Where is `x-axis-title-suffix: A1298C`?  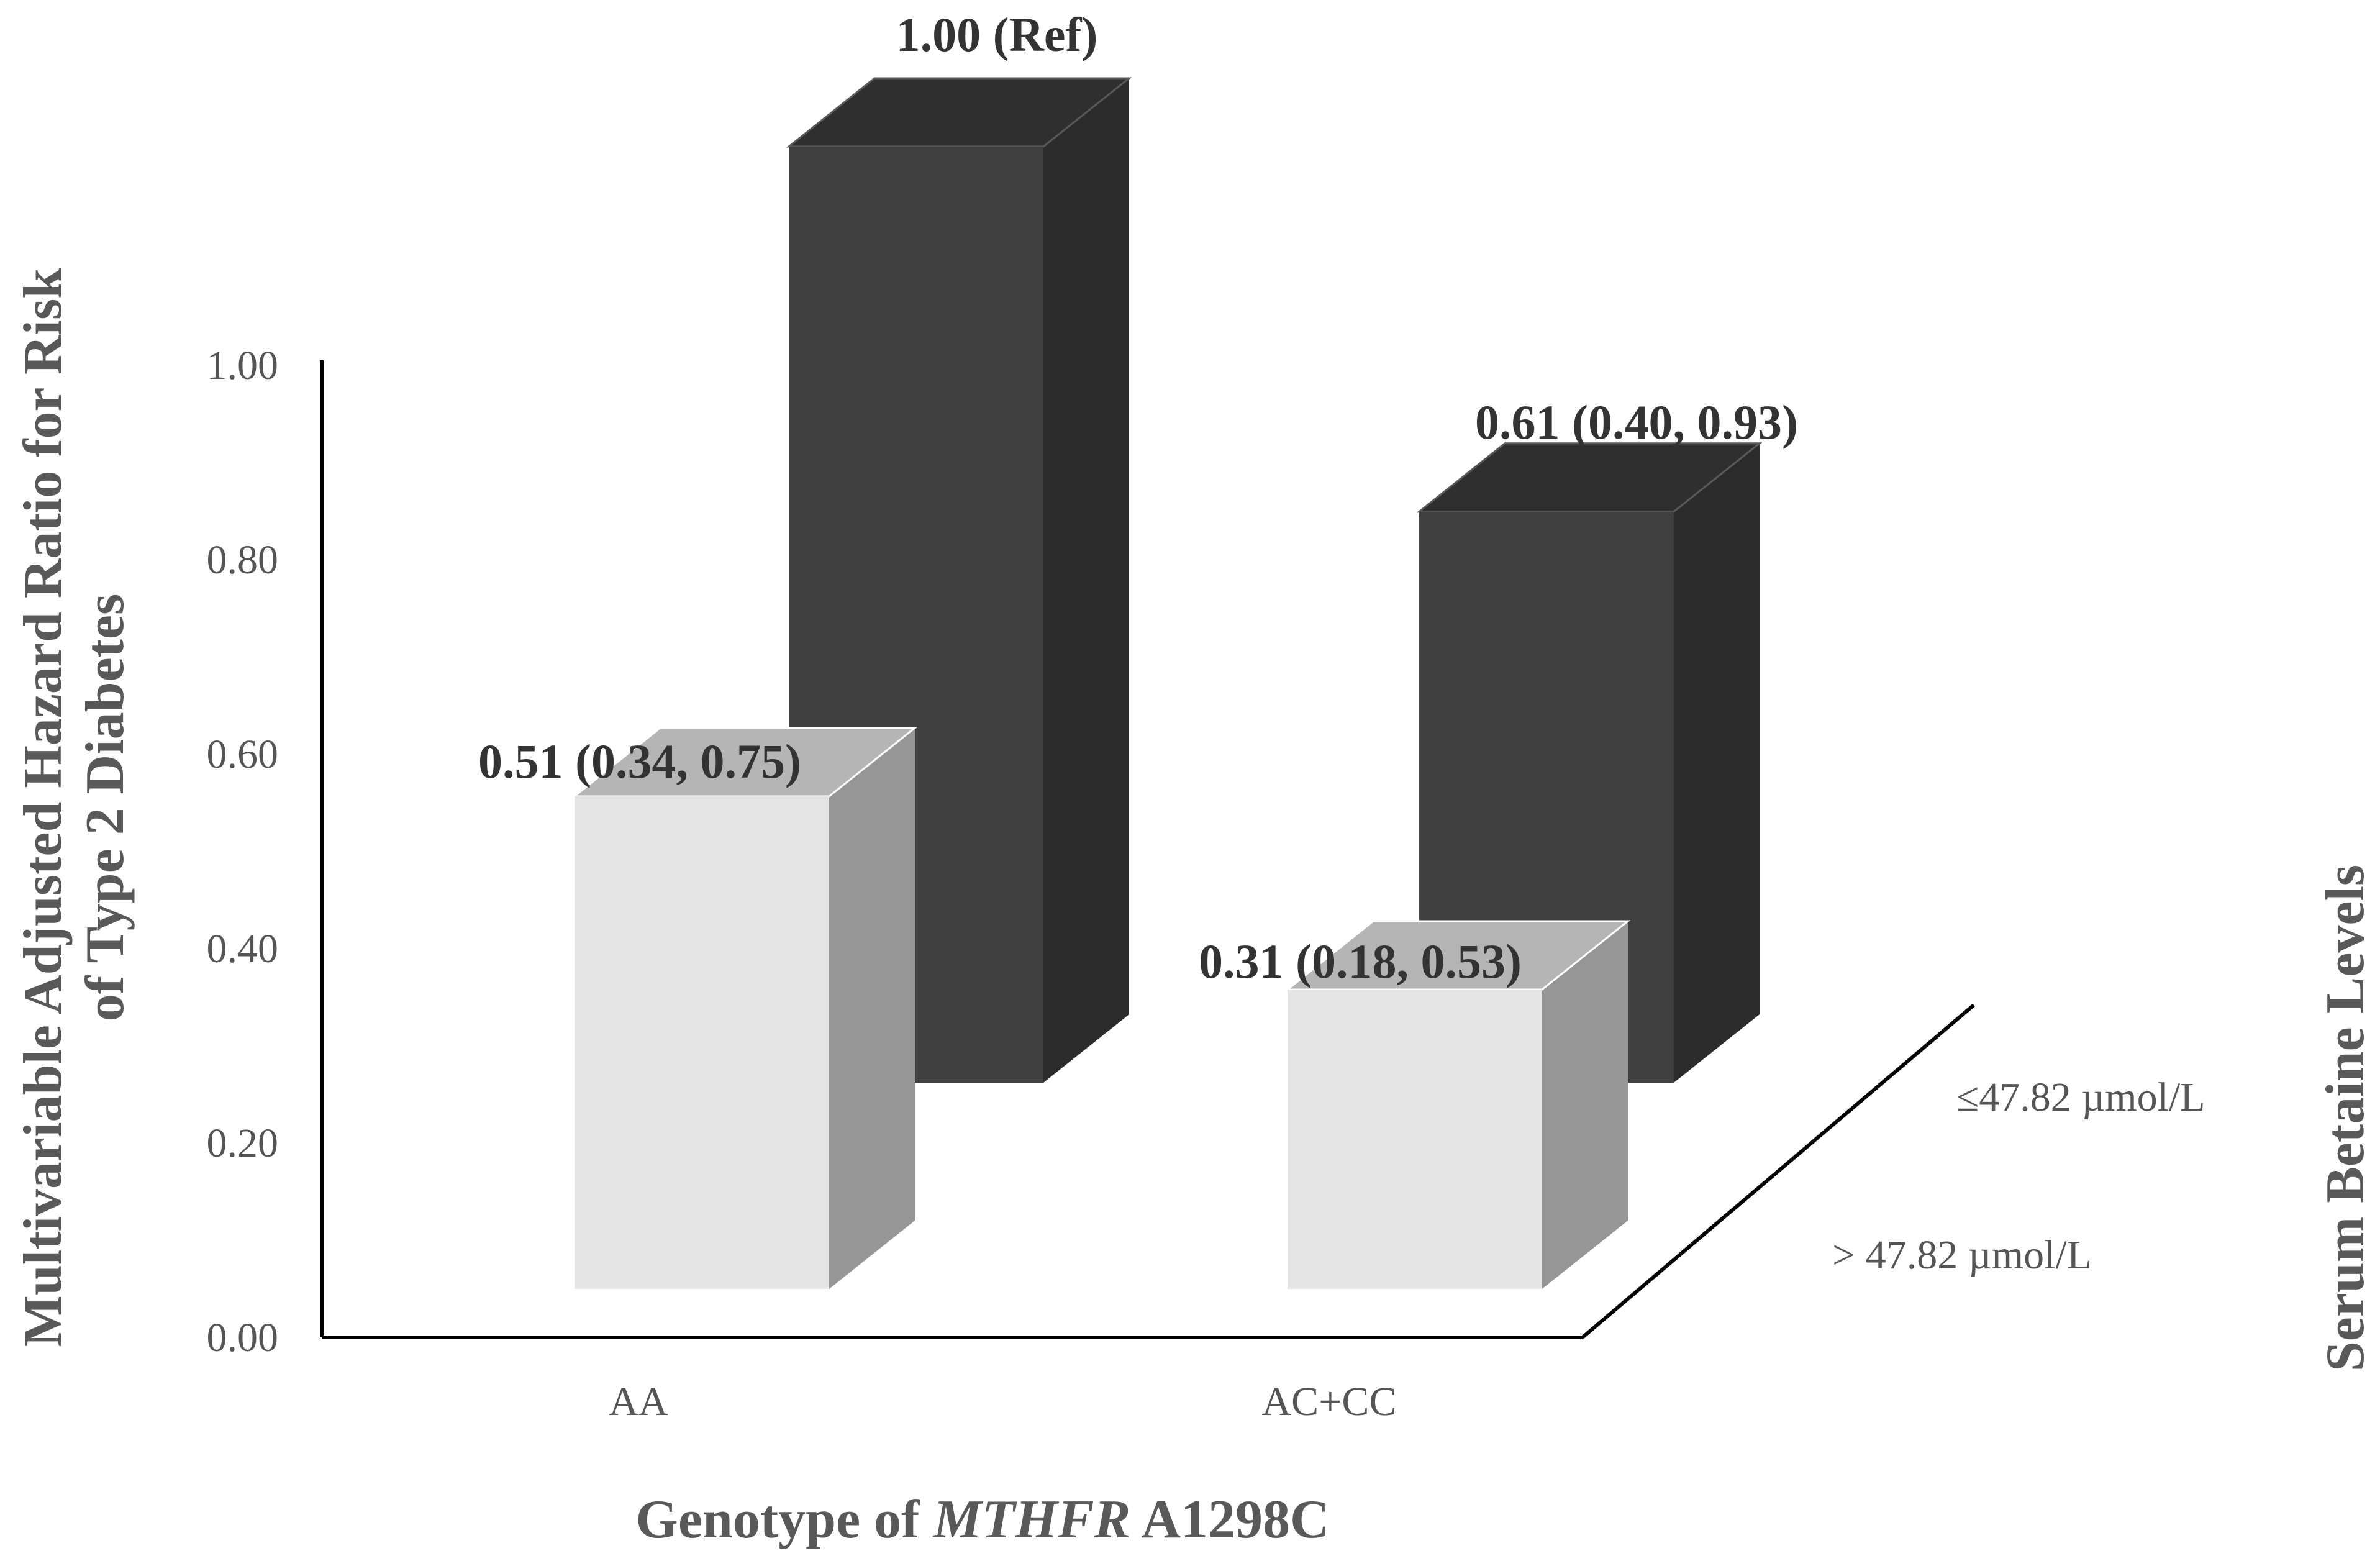
x-axis-title-suffix: A1298C is located at coordinates (1229, 1520).